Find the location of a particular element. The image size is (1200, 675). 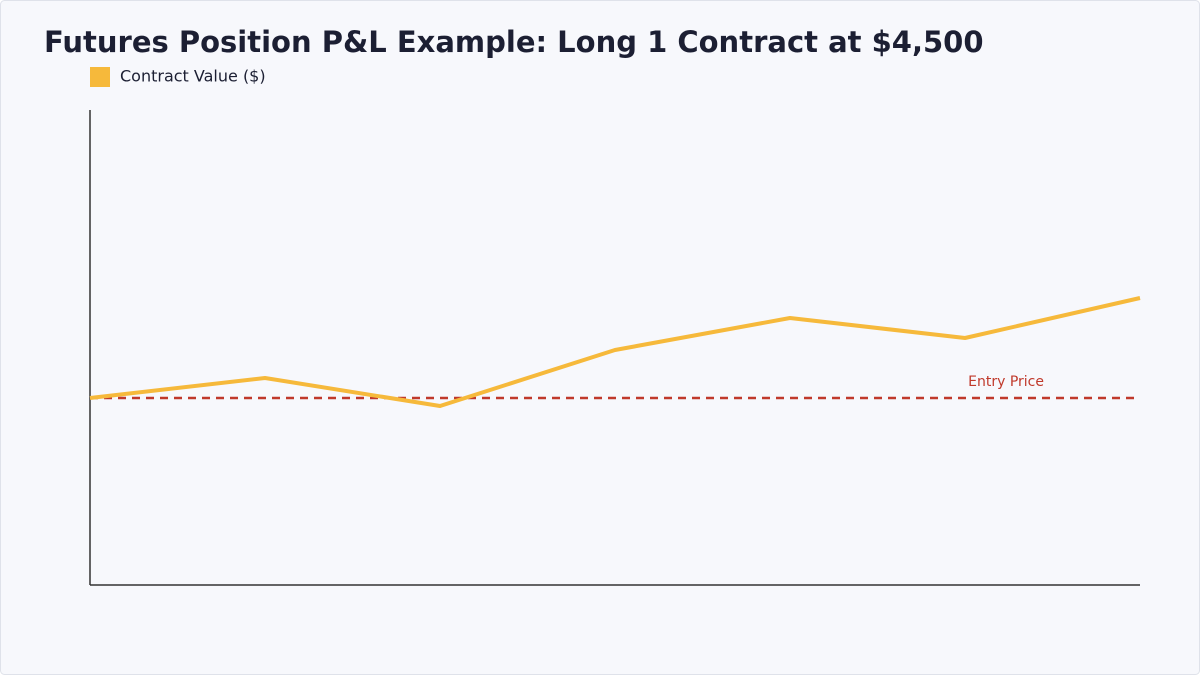

data-line is located at coordinates (615, 352).